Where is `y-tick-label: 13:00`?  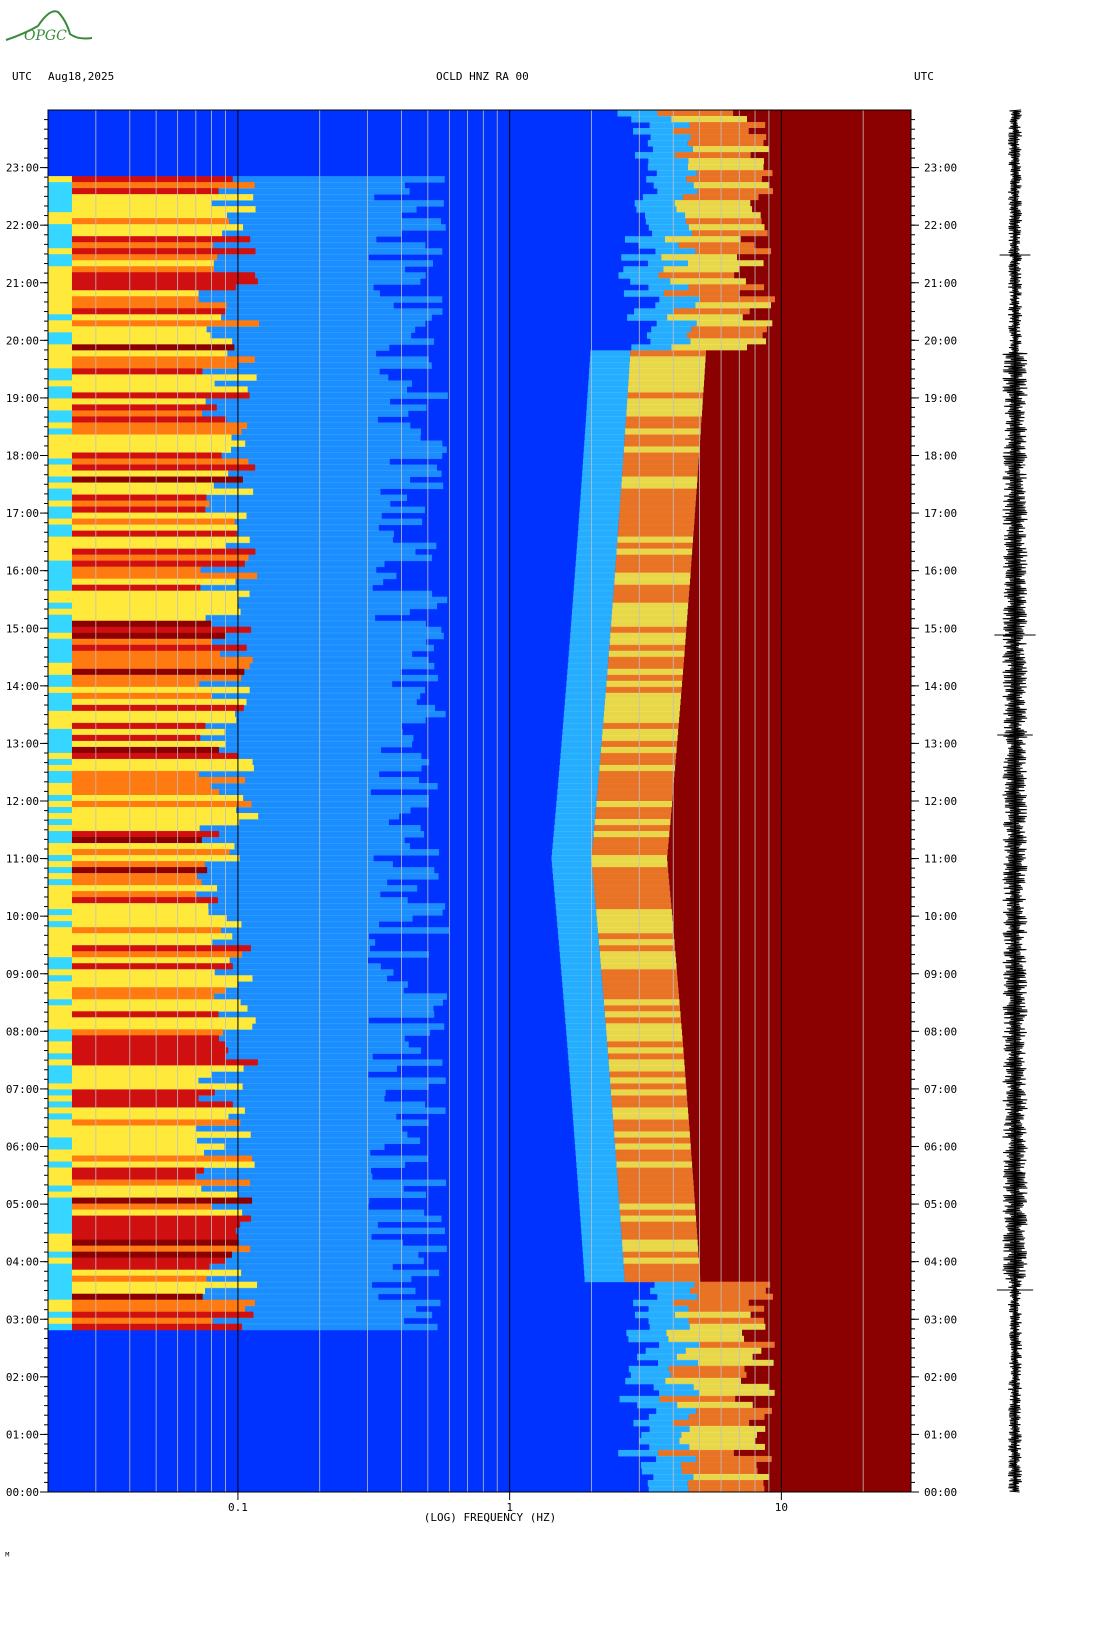
y-tick-label: 13:00 is located at coordinates (22, 743).